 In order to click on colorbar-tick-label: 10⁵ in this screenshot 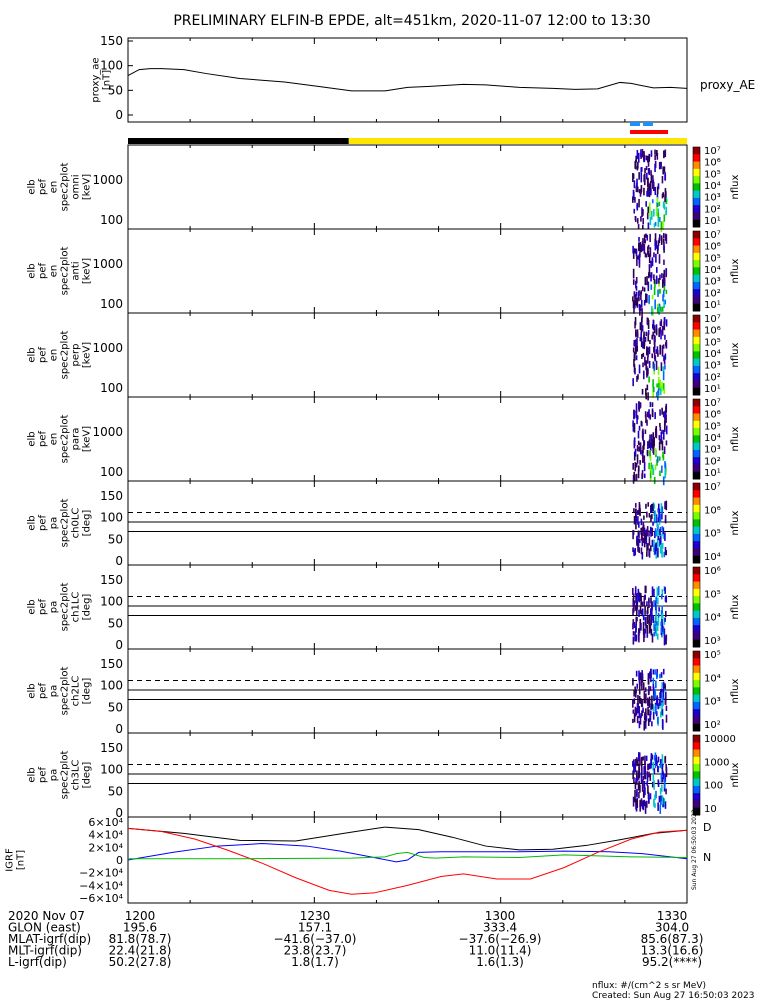, I will do `click(712, 594)`.